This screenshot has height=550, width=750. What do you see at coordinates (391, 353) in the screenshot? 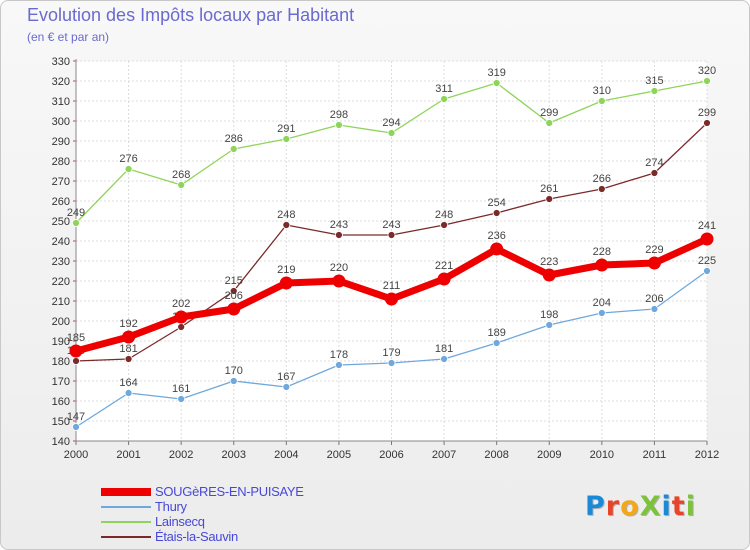
I see `data-label: 179` at bounding box center [391, 353].